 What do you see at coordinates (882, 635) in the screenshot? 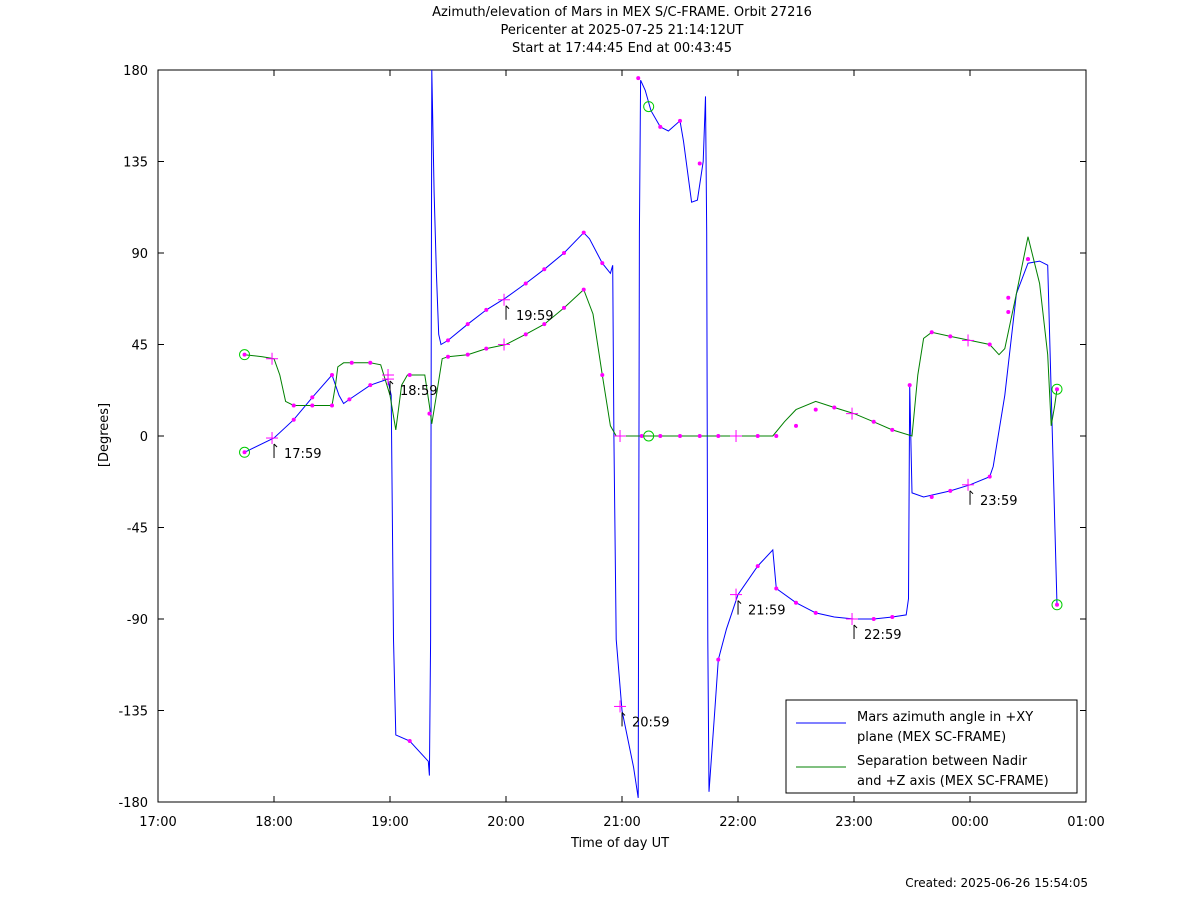
I see `hour-label: 22:59` at bounding box center [882, 635].